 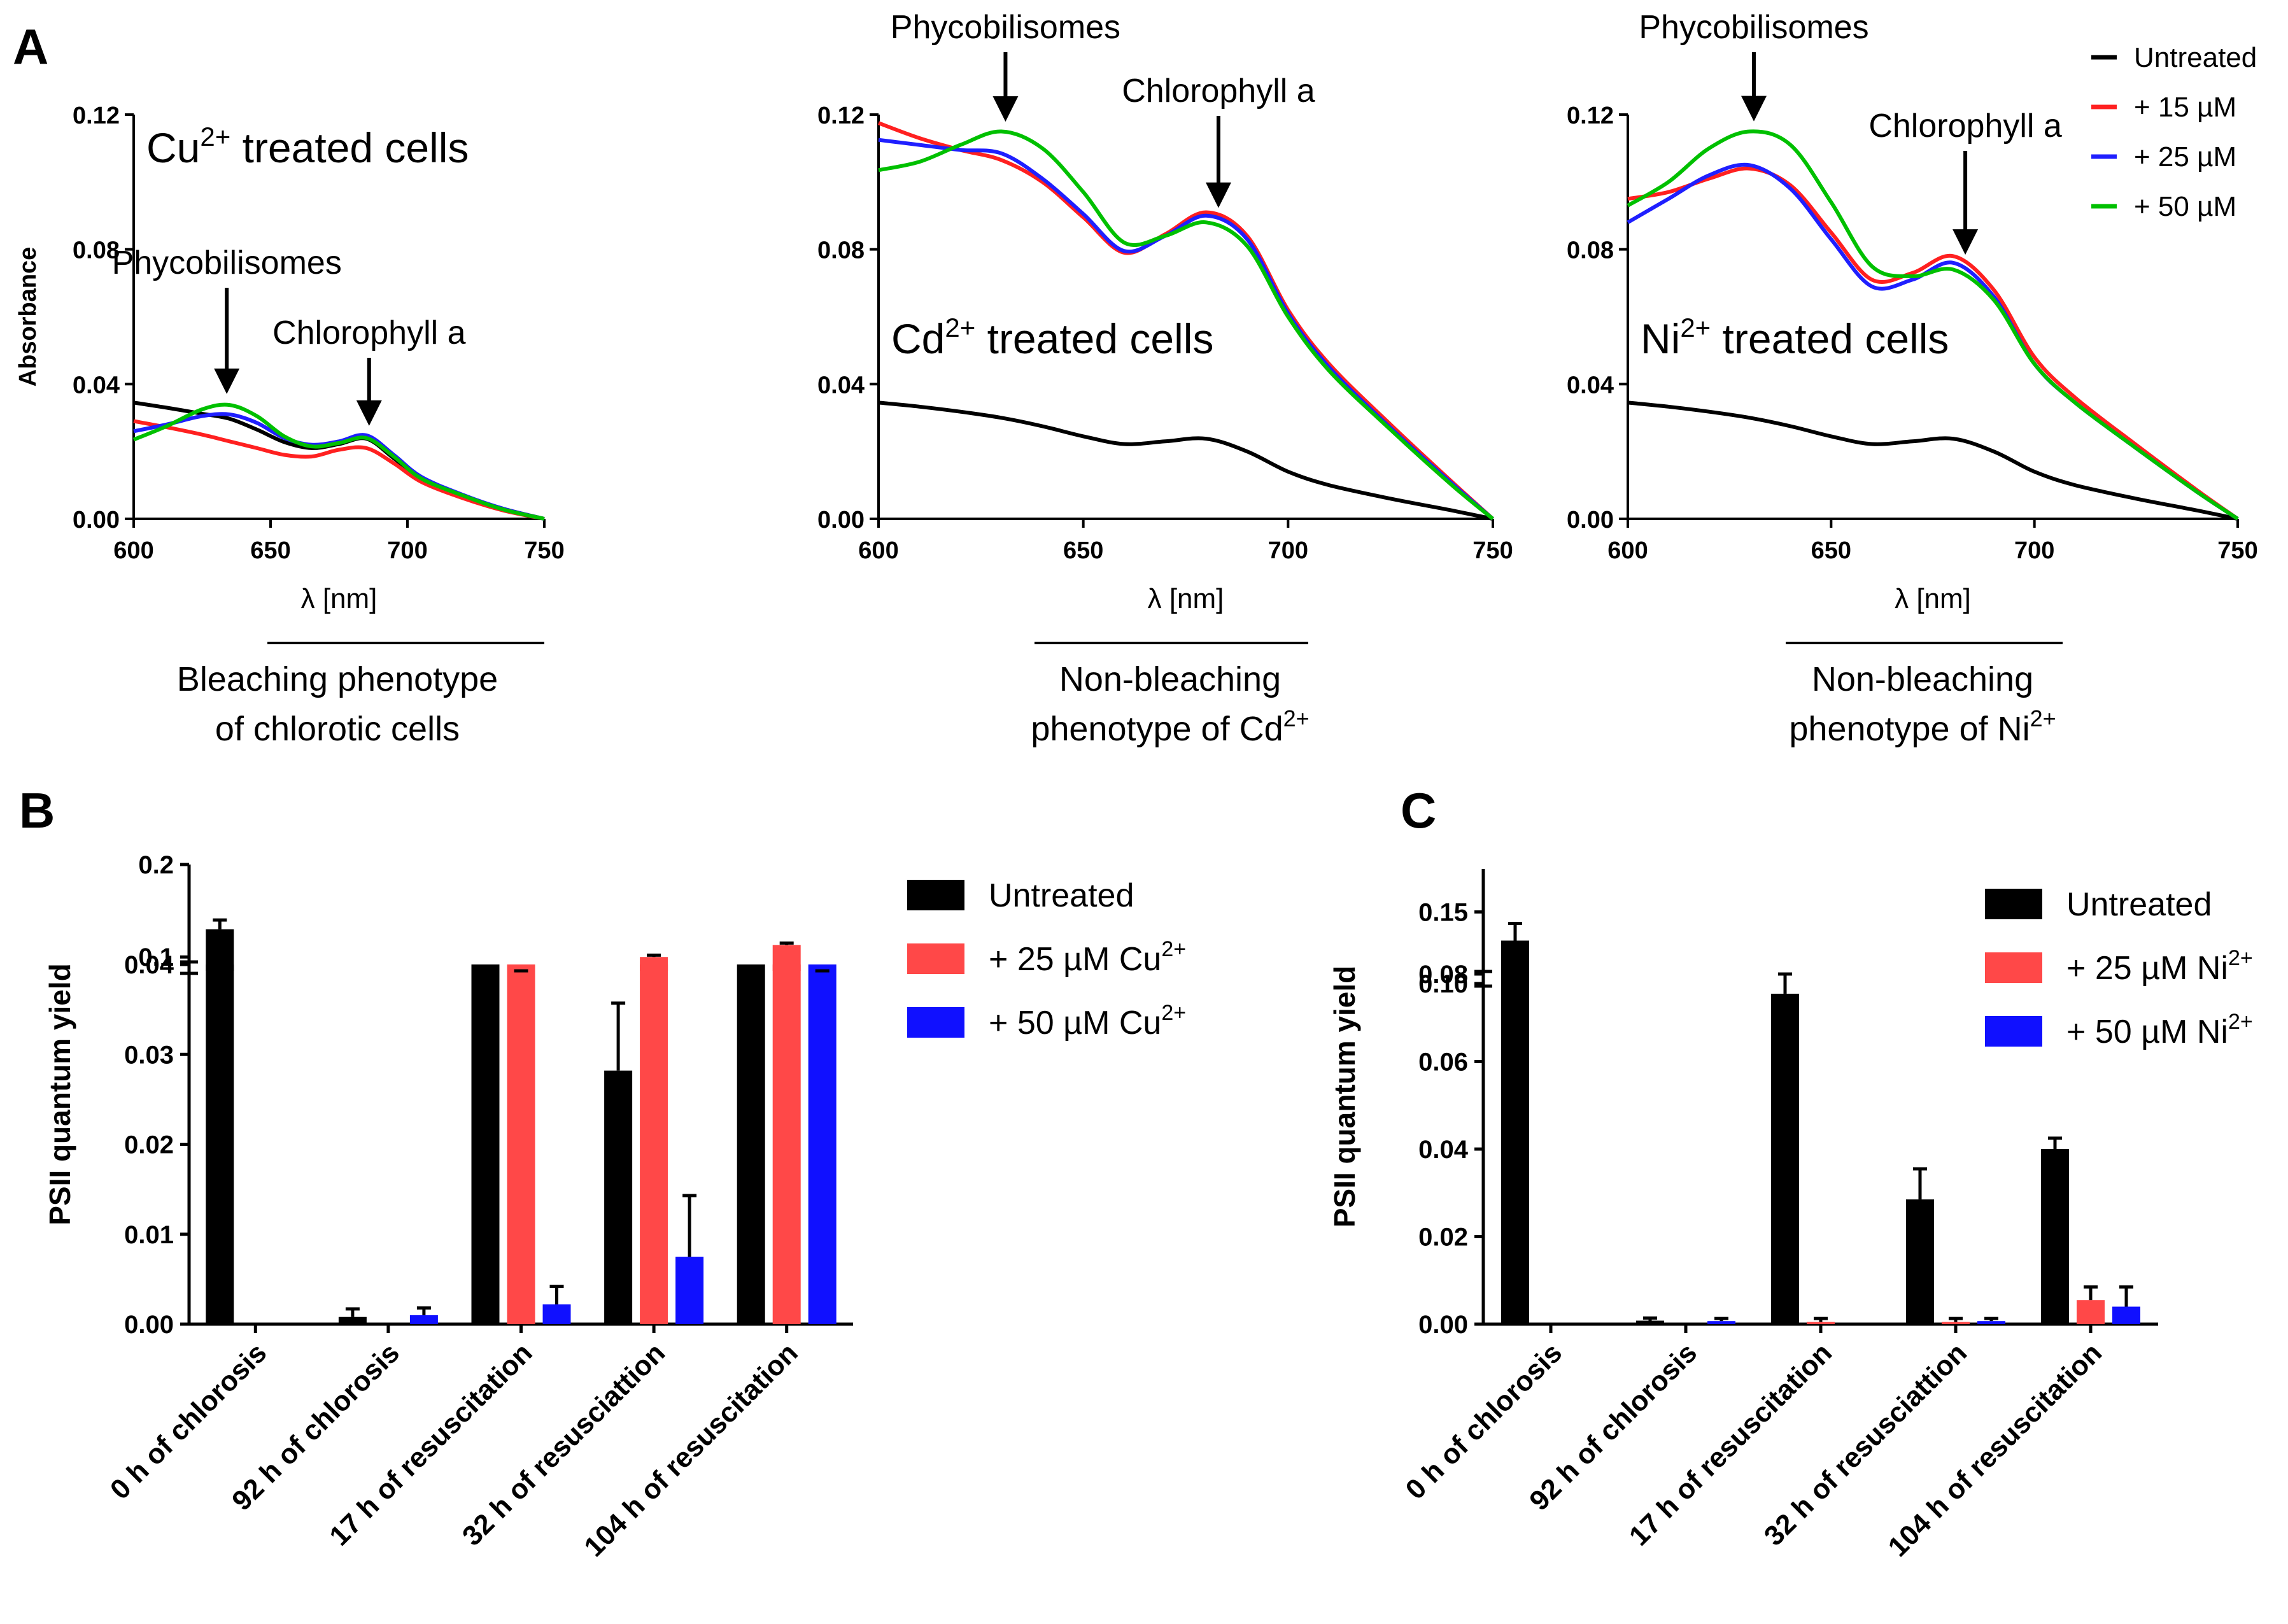 I want to click on caption-text: phenotype of Ni, so click(x=1909, y=729).